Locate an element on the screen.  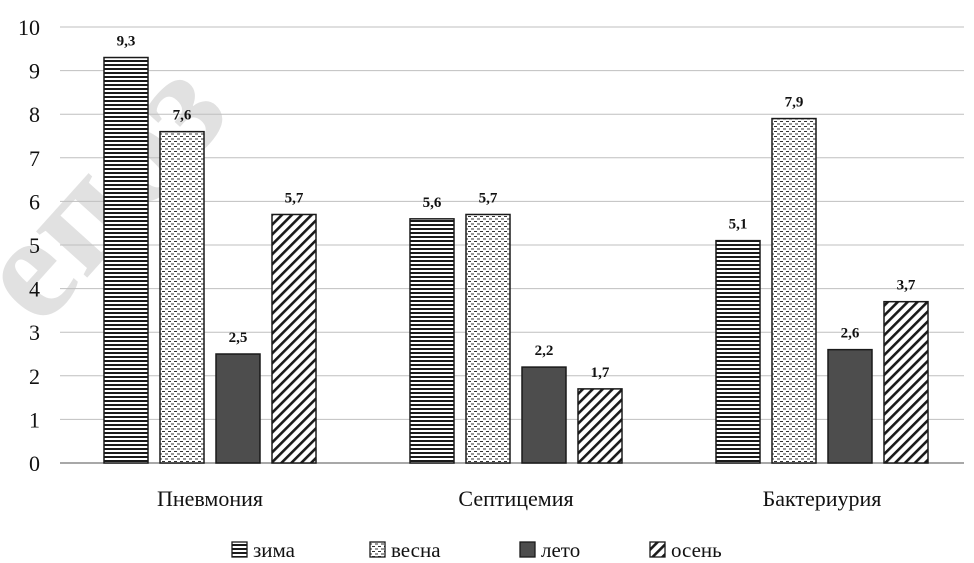
data-label: 2,6 is located at coordinates (850, 334).